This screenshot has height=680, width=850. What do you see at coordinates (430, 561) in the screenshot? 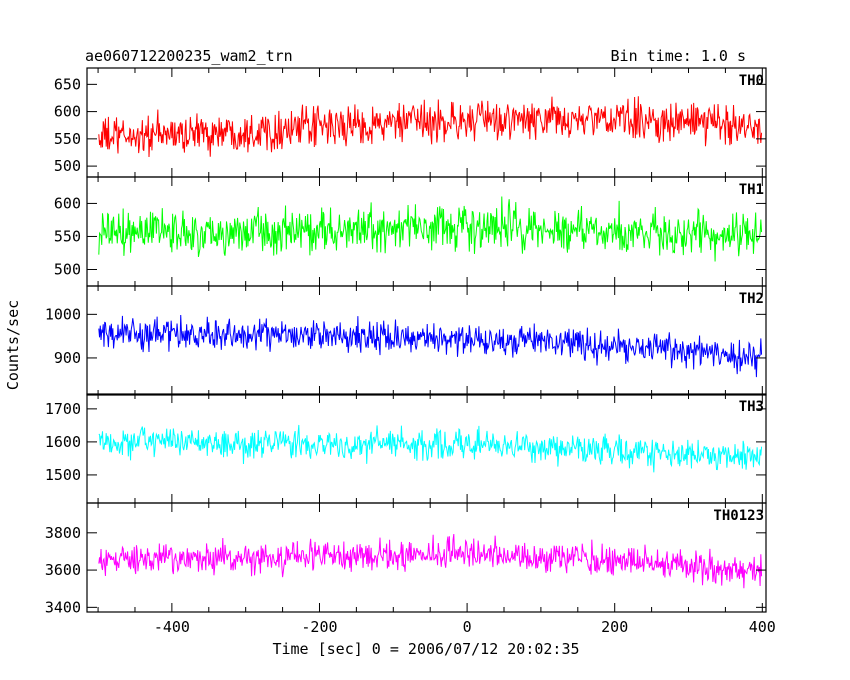
I see `series-th0123` at bounding box center [430, 561].